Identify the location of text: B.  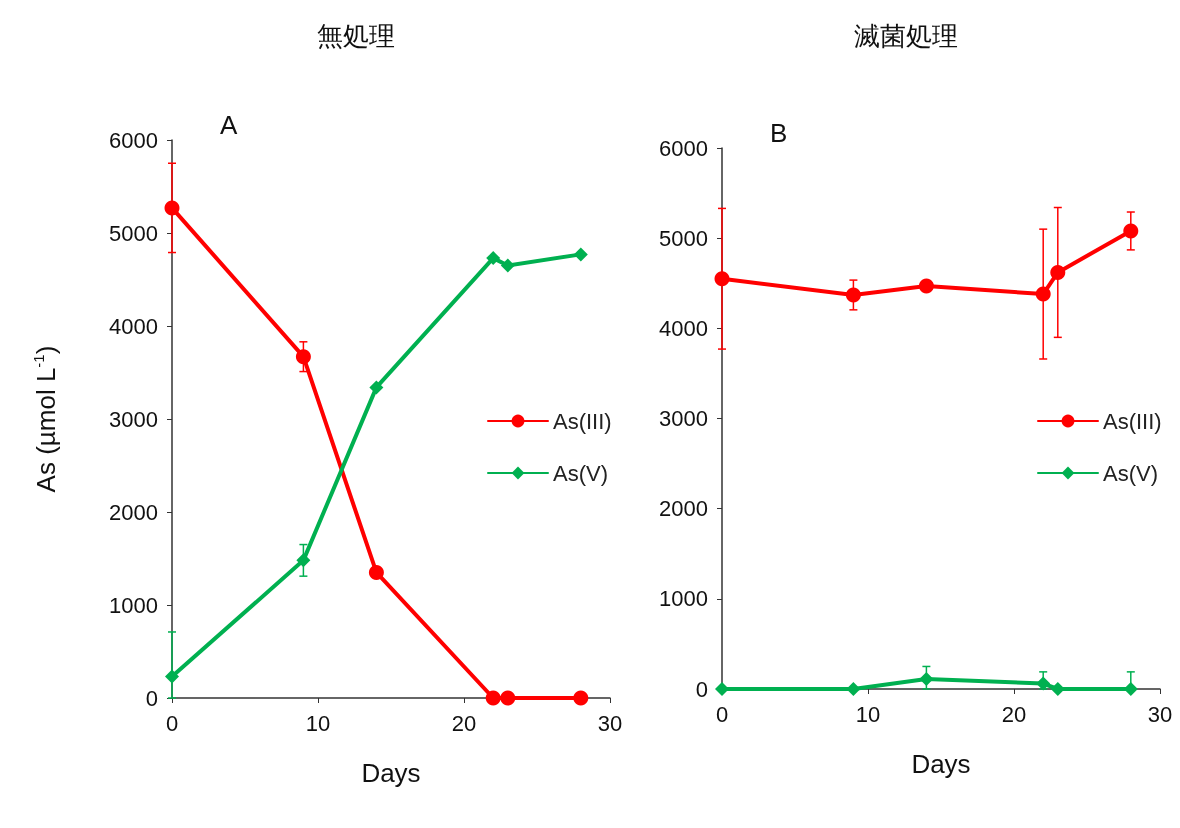
(779, 133).